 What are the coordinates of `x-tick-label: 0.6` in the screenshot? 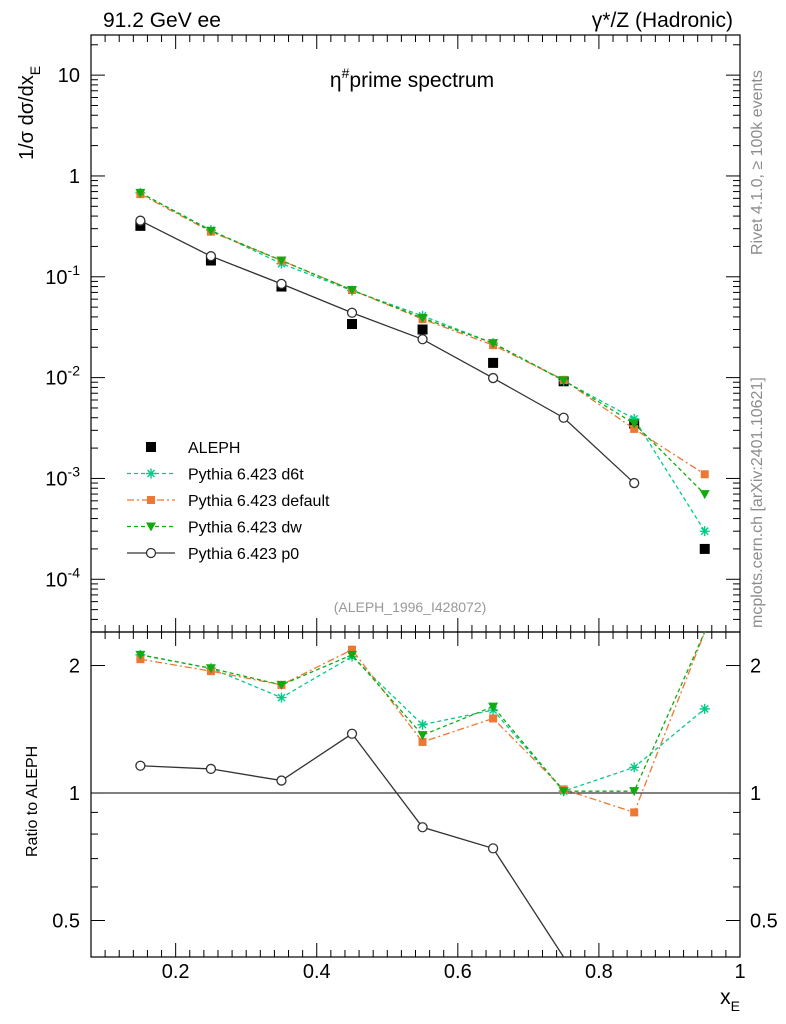 It's located at (458, 972).